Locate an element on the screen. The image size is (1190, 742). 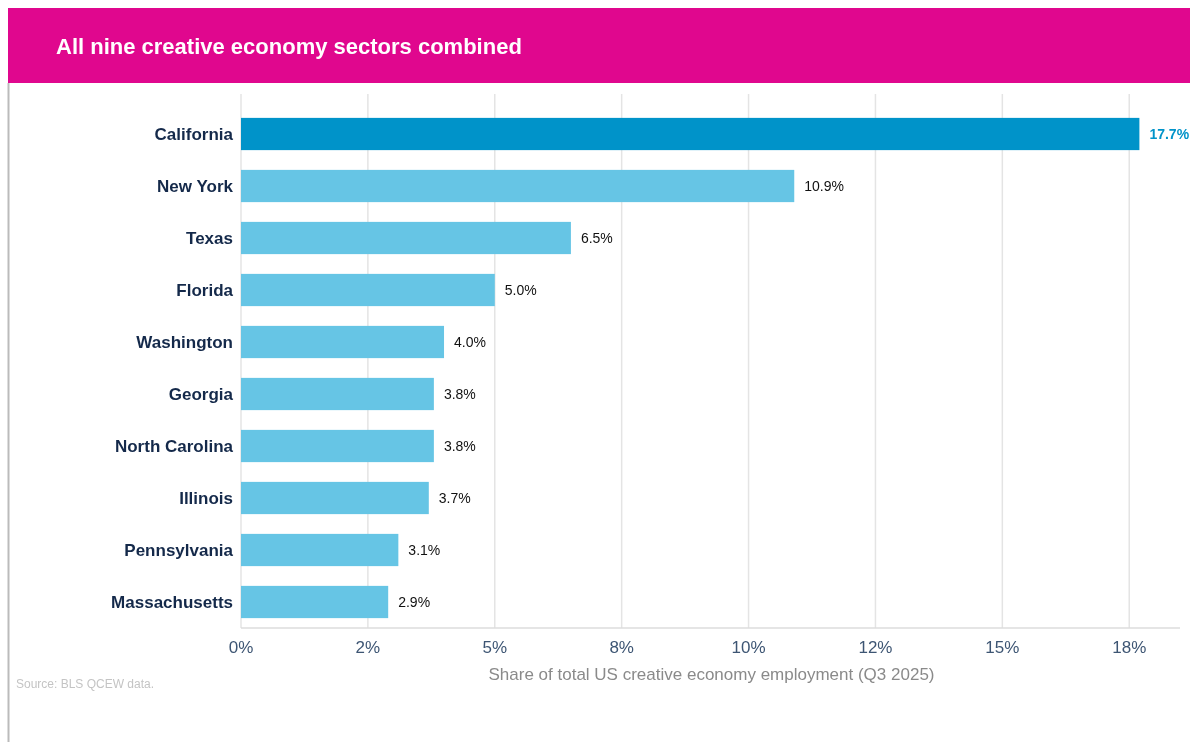
x-tick-label: 8% is located at coordinates (621, 647).